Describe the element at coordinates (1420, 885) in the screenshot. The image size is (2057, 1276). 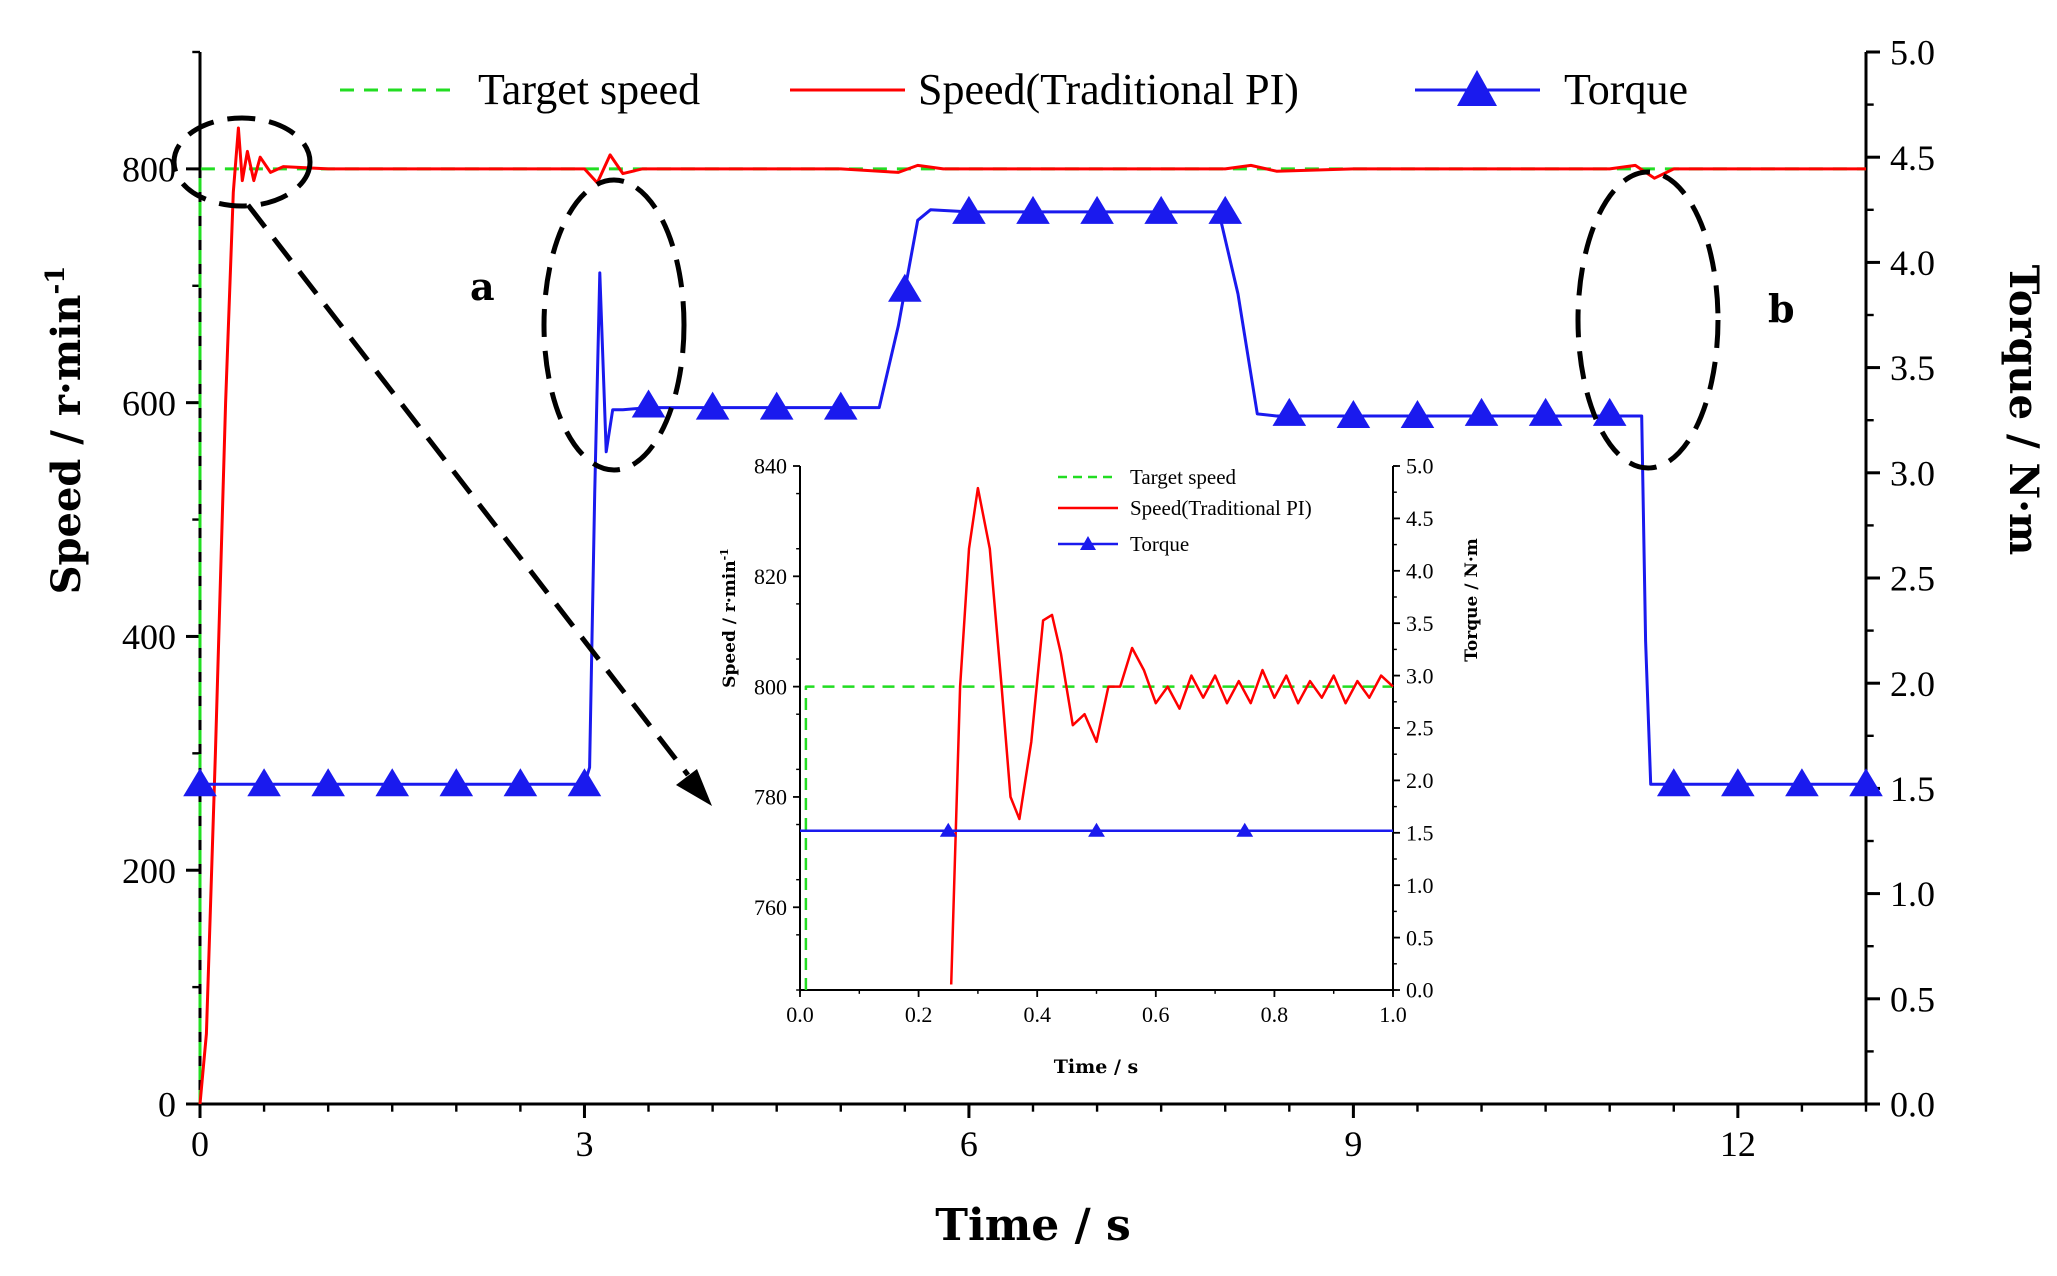
I see `inset-right-y-tick-label: 1.0` at that location.